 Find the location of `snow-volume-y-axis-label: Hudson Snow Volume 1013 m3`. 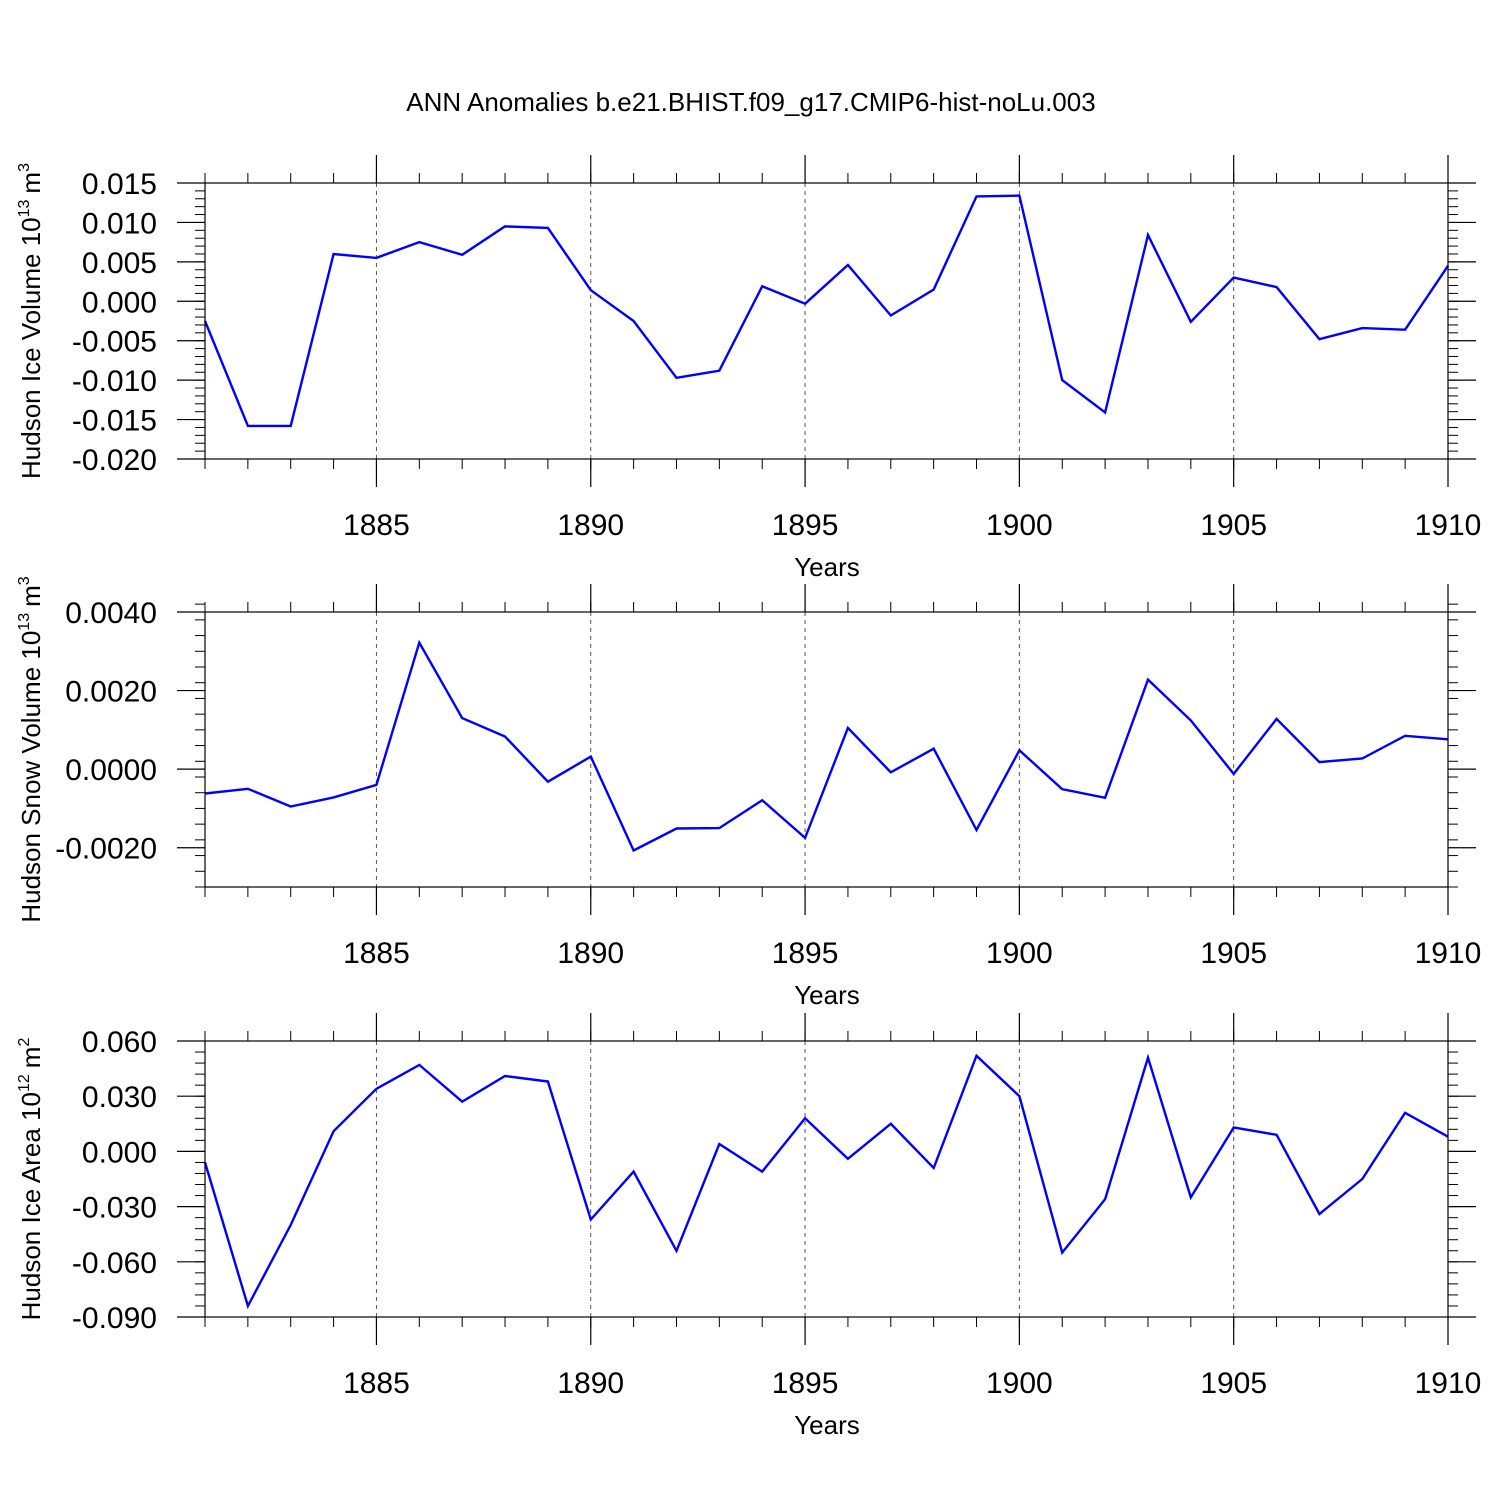

snow-volume-y-axis-label: Hudson Snow Volume 1013 m3 is located at coordinates (31, 749).